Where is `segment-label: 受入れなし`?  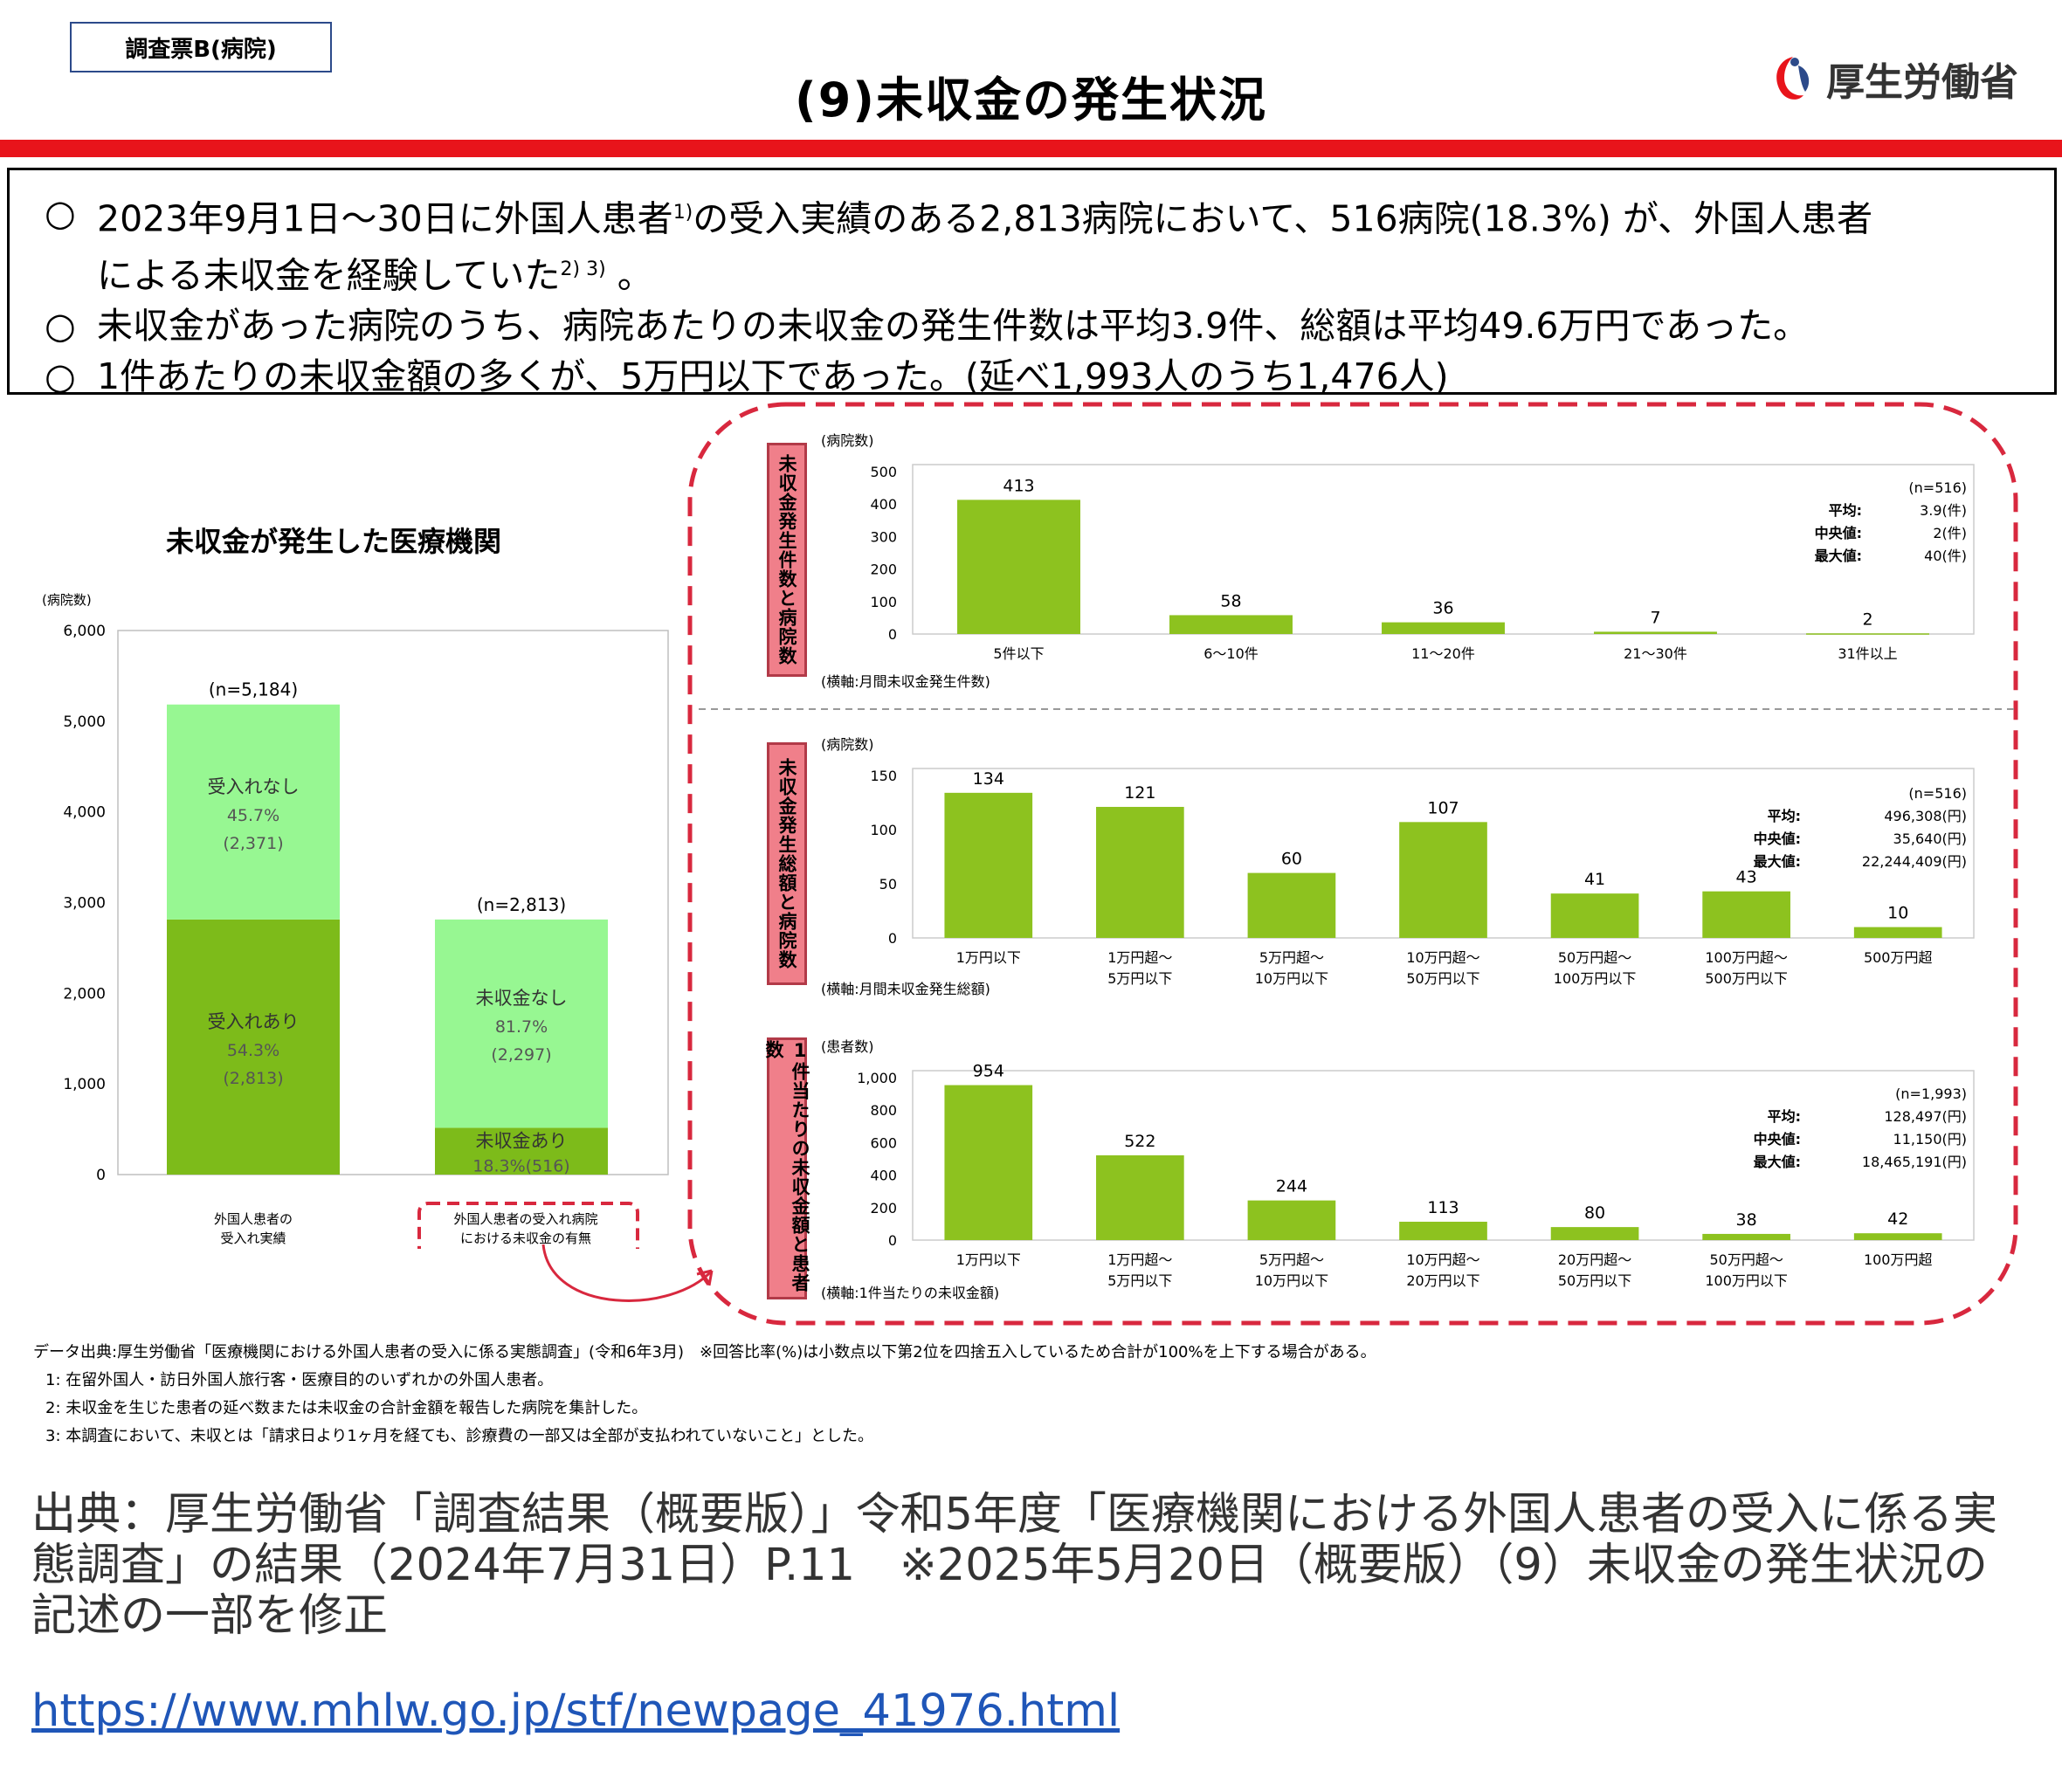
segment-label: 受入れなし is located at coordinates (254, 786).